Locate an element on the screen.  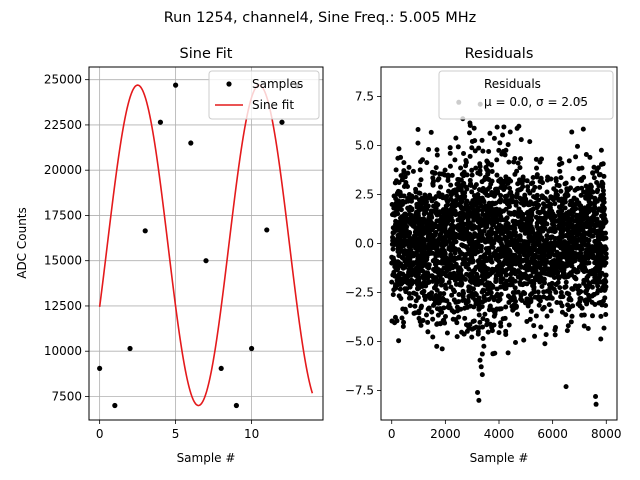
residuals-ytick-label: −2.5 is located at coordinates (359, 293).